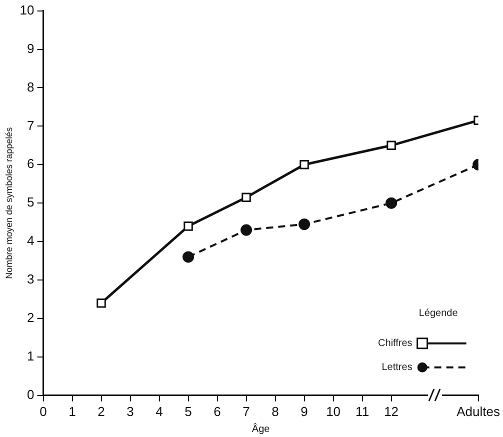 This screenshot has width=503, height=437. I want to click on x-tick-label: 1, so click(72, 411).